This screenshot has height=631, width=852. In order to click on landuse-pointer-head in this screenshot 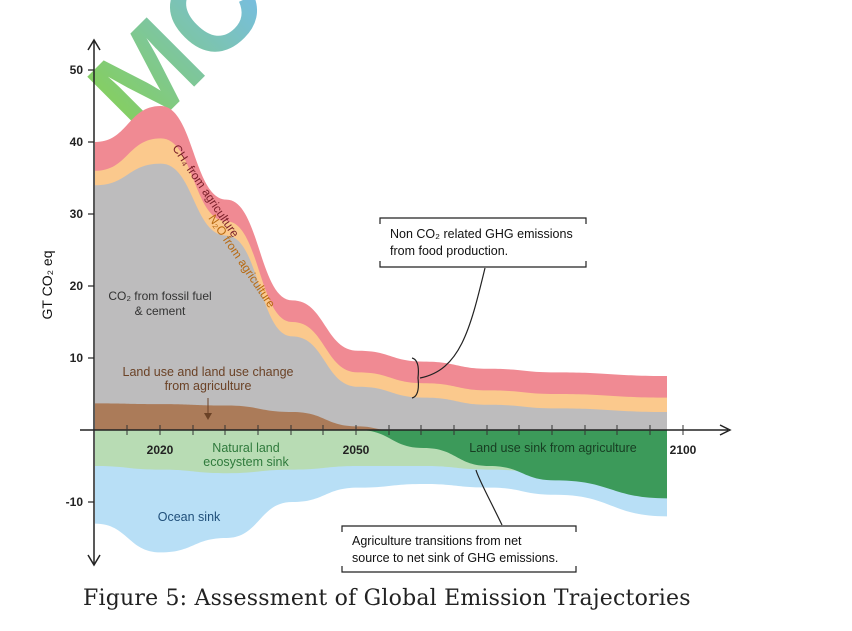, I will do `click(208, 416)`.